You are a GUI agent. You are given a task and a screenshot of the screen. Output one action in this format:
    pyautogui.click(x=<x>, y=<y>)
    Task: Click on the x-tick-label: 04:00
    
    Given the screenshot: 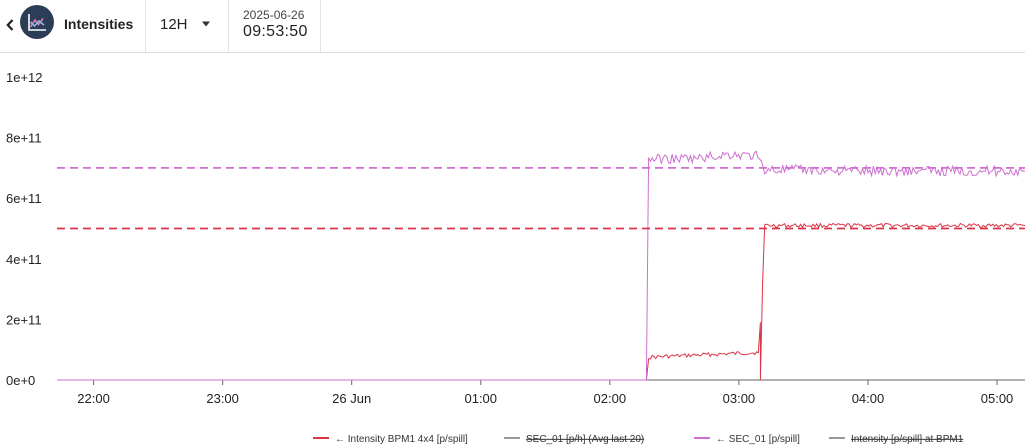 What is the action you would take?
    pyautogui.click(x=868, y=398)
    